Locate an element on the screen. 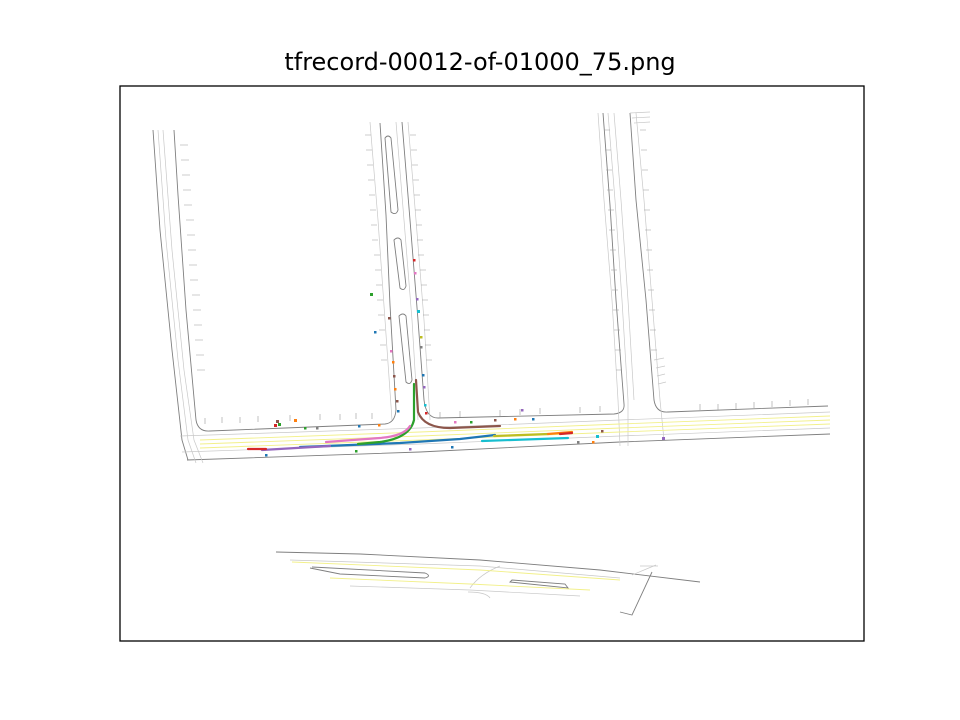 The width and height of the screenshot is (960, 720). trajectory-blue is located at coordinates (397, 441).